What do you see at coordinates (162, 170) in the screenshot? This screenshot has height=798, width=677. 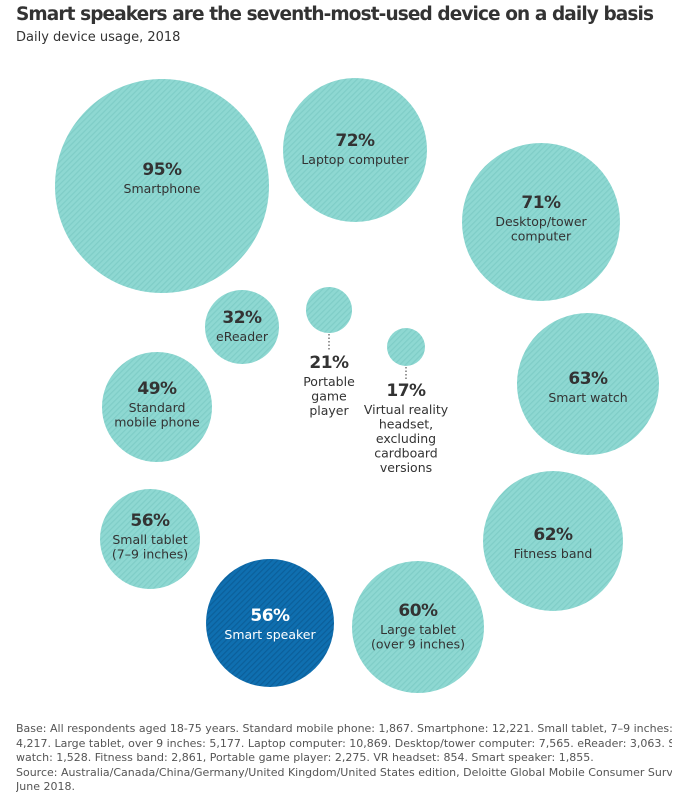 I see `bubble-value-label: 95%` at bounding box center [162, 170].